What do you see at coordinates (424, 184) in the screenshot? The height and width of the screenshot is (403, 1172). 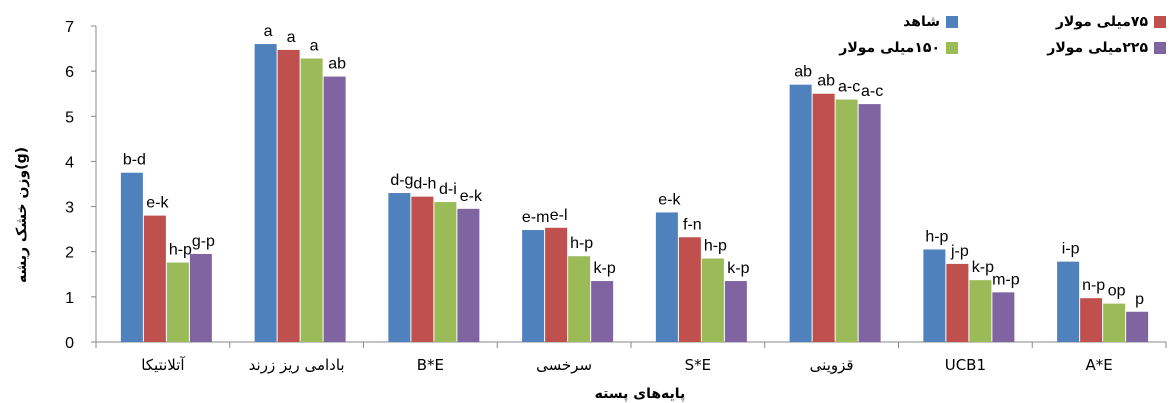 I see `bar-data-label: d-h` at bounding box center [424, 184].